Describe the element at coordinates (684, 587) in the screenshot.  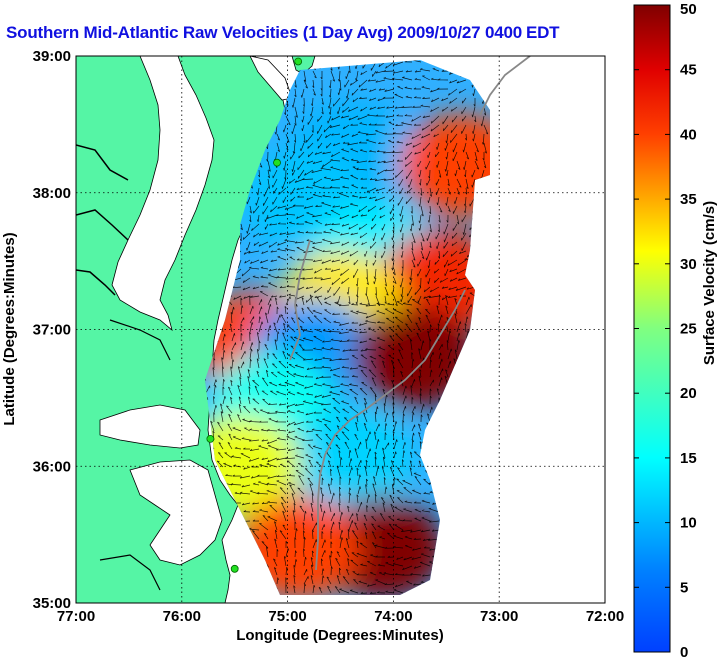
I see `colorbar-tick-label: 5` at that location.